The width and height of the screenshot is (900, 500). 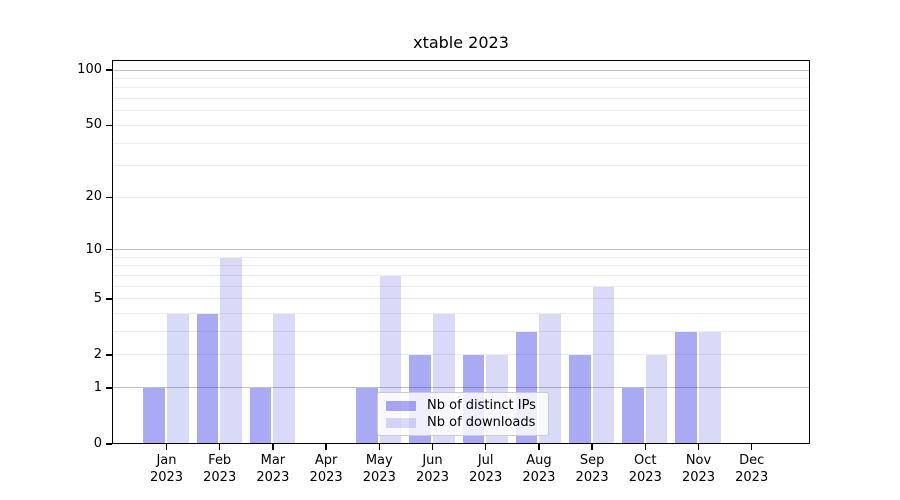 What do you see at coordinates (539, 469) in the screenshot?
I see `x-tick-label-aug: Aug 2023` at bounding box center [539, 469].